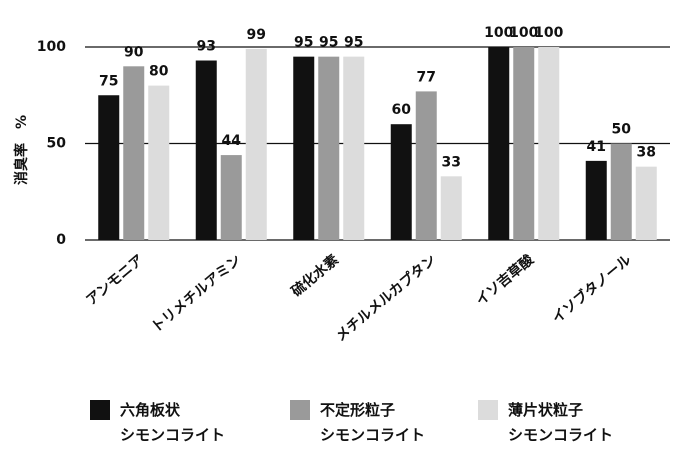 The width and height of the screenshot is (690, 462). I want to click on x-tick-label: イソ吉草酸, so click(504, 279).